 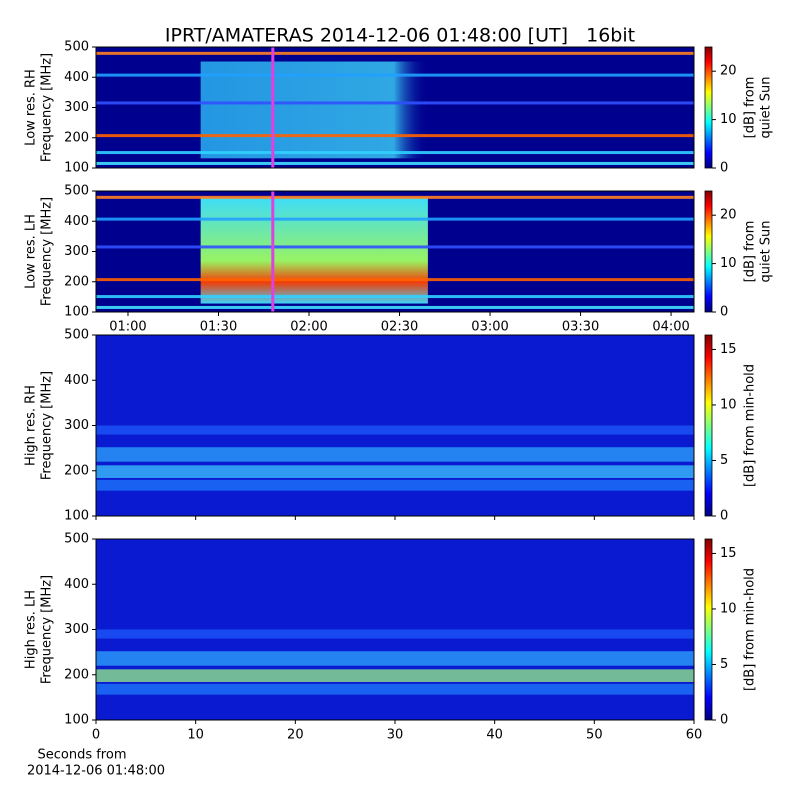 I want to click on x-tick-label: 02:30, so click(x=399, y=327).